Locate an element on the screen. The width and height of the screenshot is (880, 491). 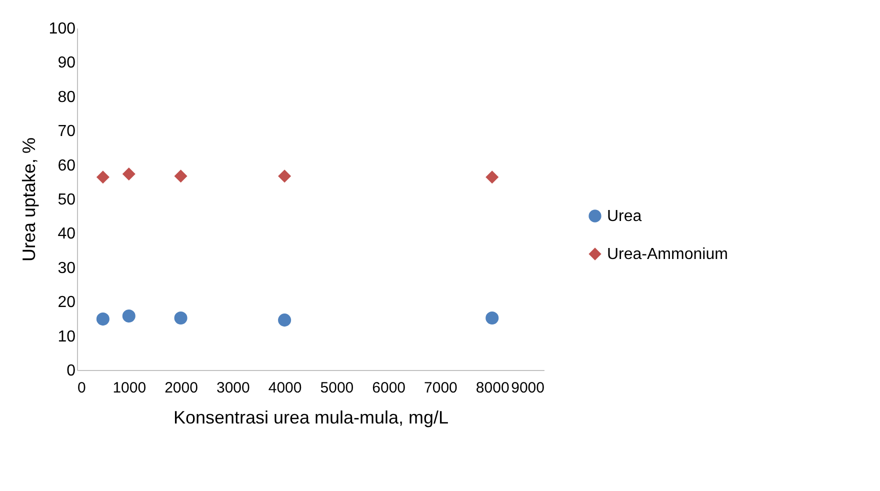
x-axis-title: Konsentrasi urea mula-mula, mg/L is located at coordinates (311, 418).